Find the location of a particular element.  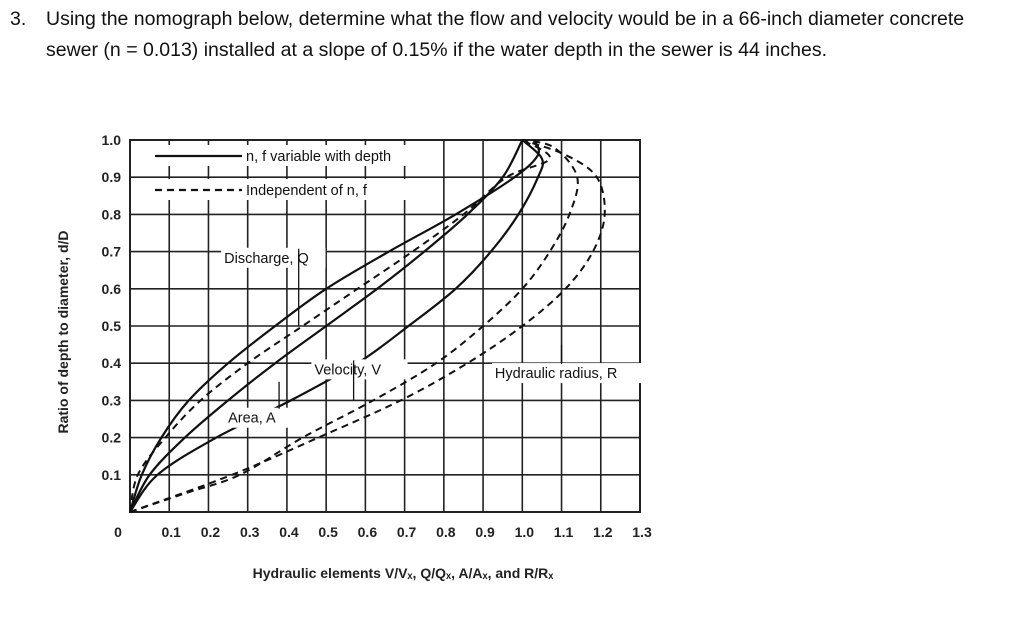

x-tick-label: 0.4 is located at coordinates (289, 532).